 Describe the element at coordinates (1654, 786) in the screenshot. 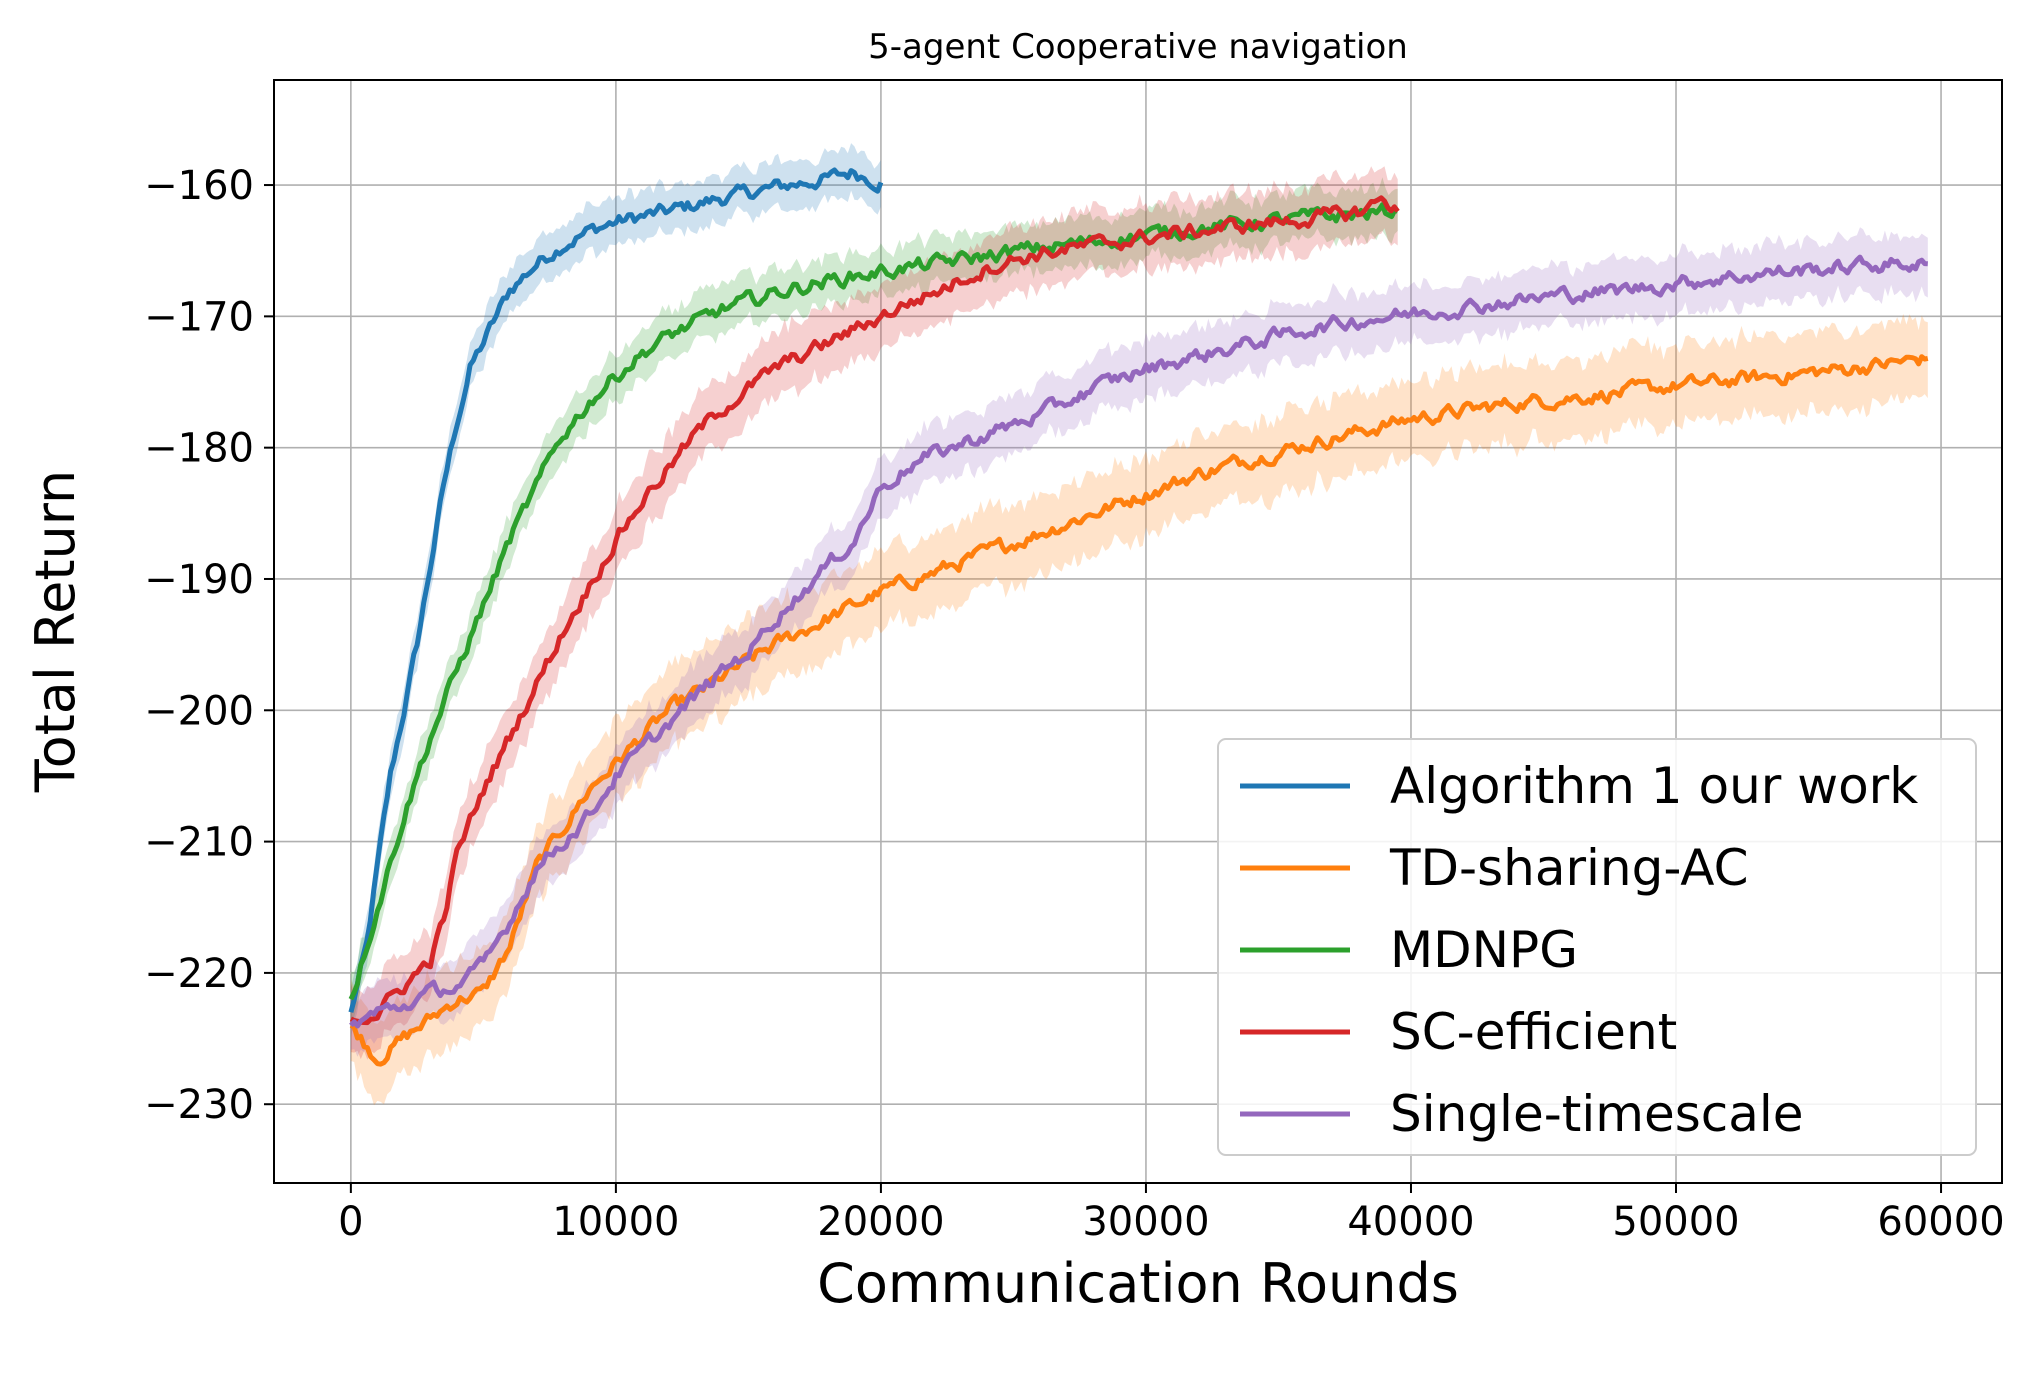

I see `legend-label-1: Algorithm 1 our work` at that location.